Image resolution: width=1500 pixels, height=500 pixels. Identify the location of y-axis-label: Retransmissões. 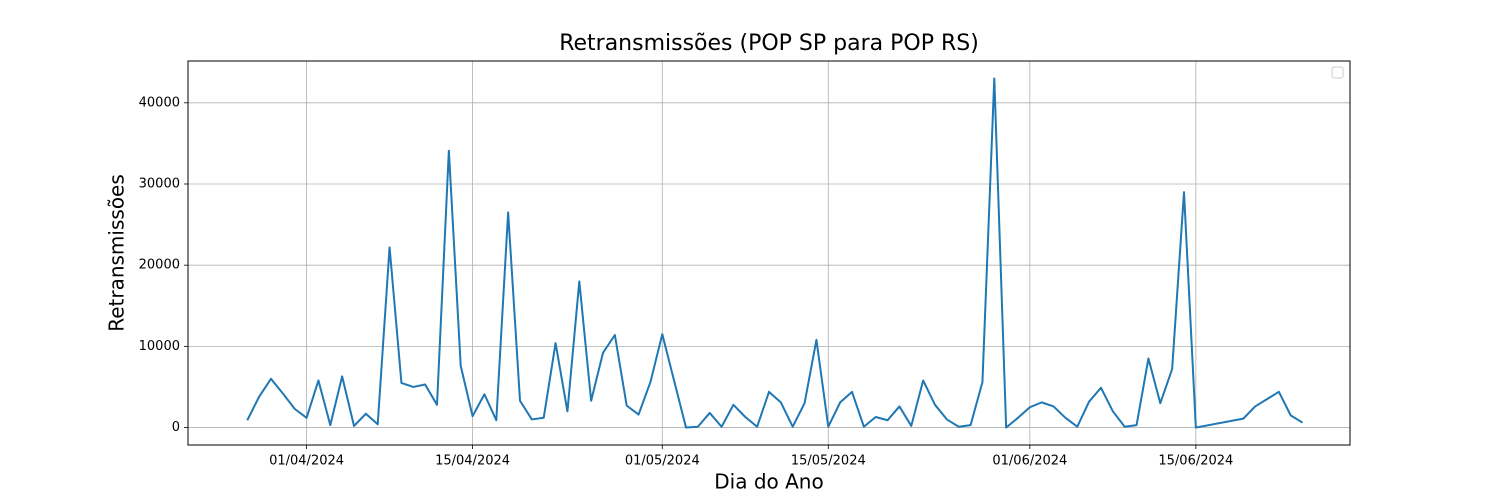
(117, 253).